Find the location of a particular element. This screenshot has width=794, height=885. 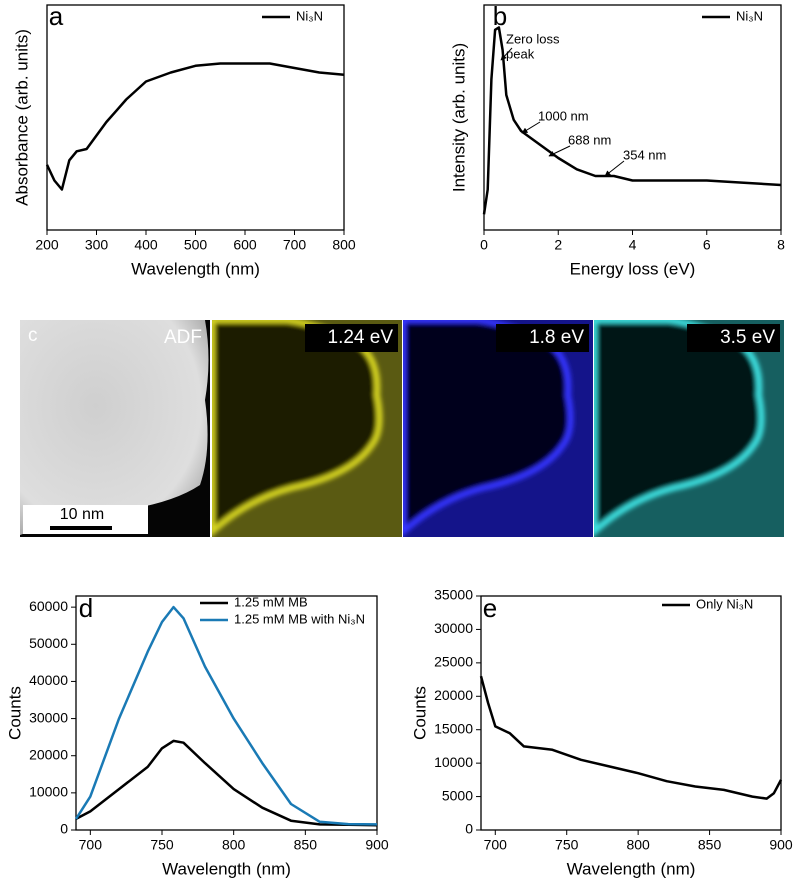

map-label: ADF is located at coordinates (183, 337).